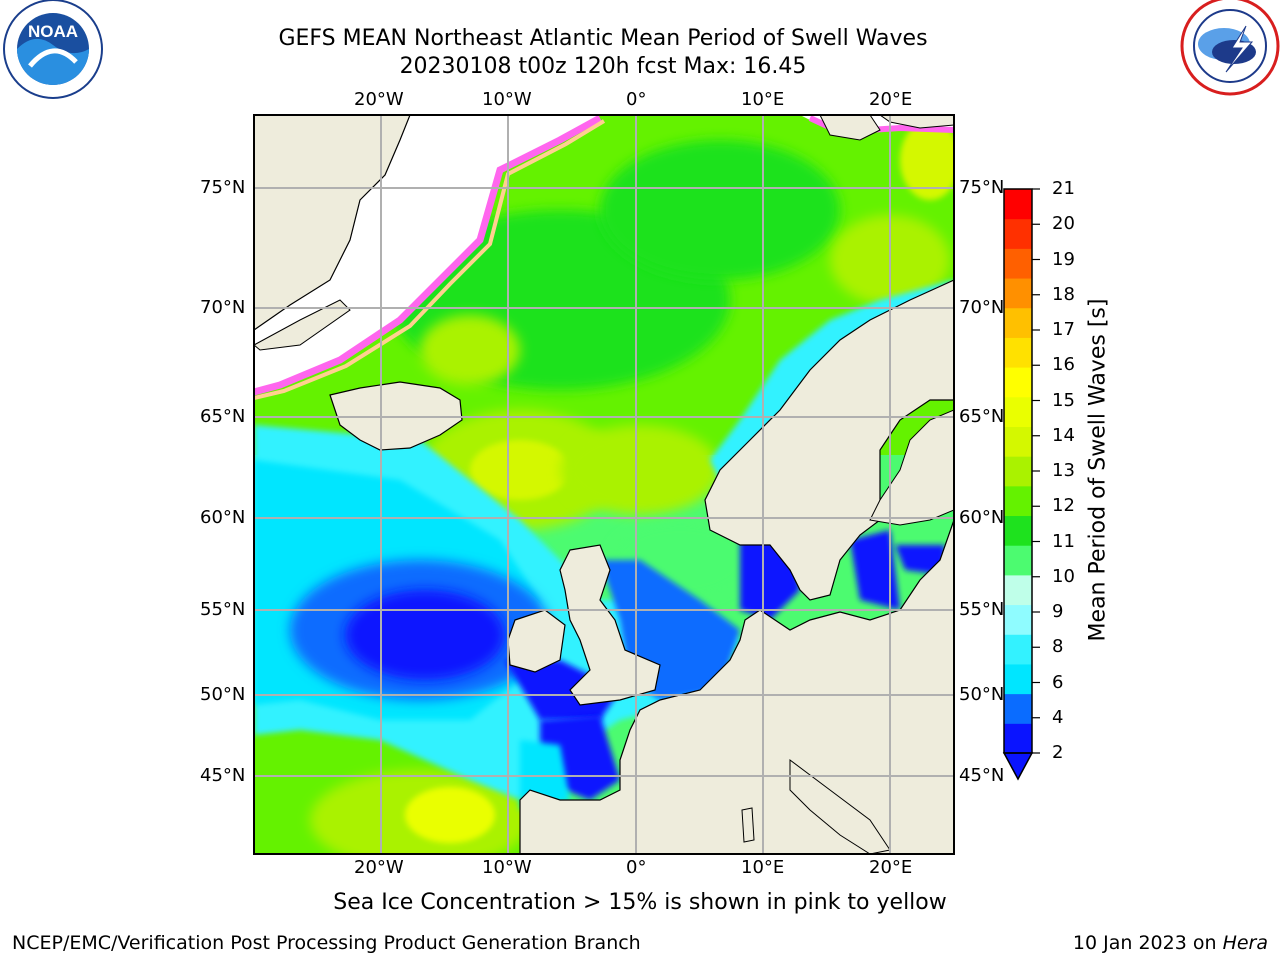 The image size is (1280, 960). What do you see at coordinates (603, 66) in the screenshot?
I see `chart-subtitle: 20230108 t00z 120h fcst Max: 16.45` at bounding box center [603, 66].